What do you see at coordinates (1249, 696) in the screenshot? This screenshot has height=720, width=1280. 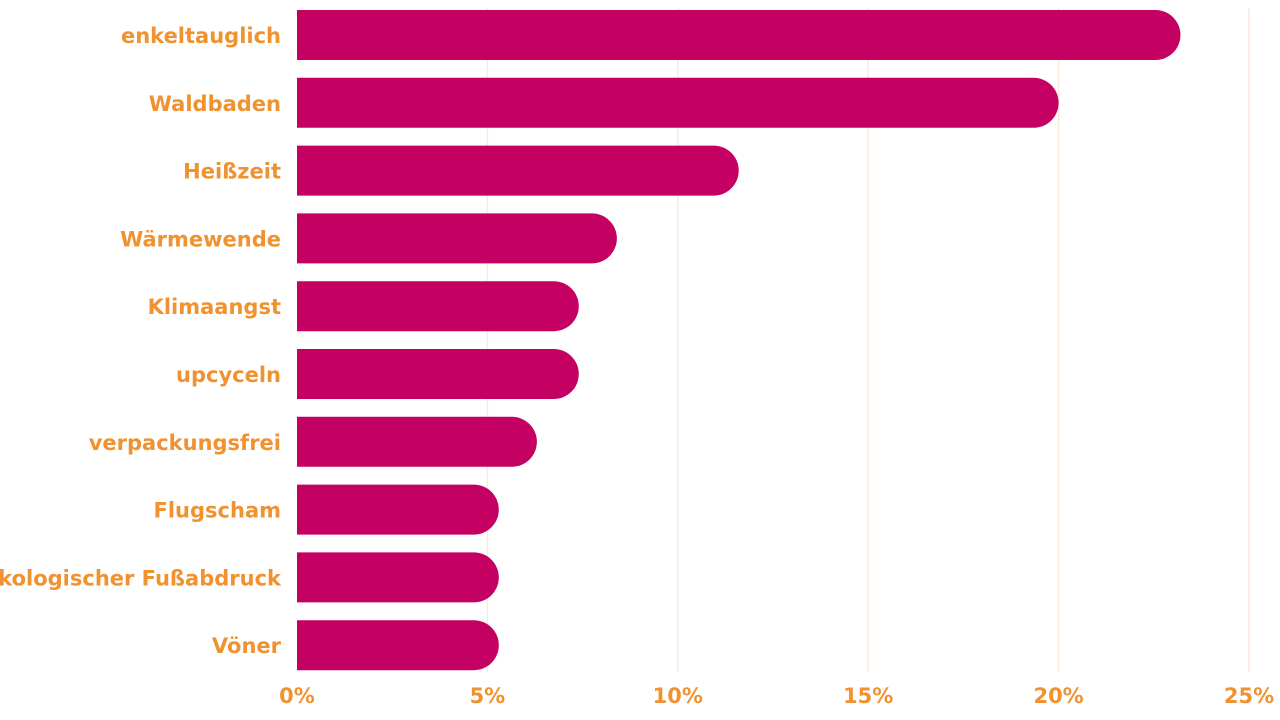 I see `x-tick-label: 25%` at bounding box center [1249, 696].